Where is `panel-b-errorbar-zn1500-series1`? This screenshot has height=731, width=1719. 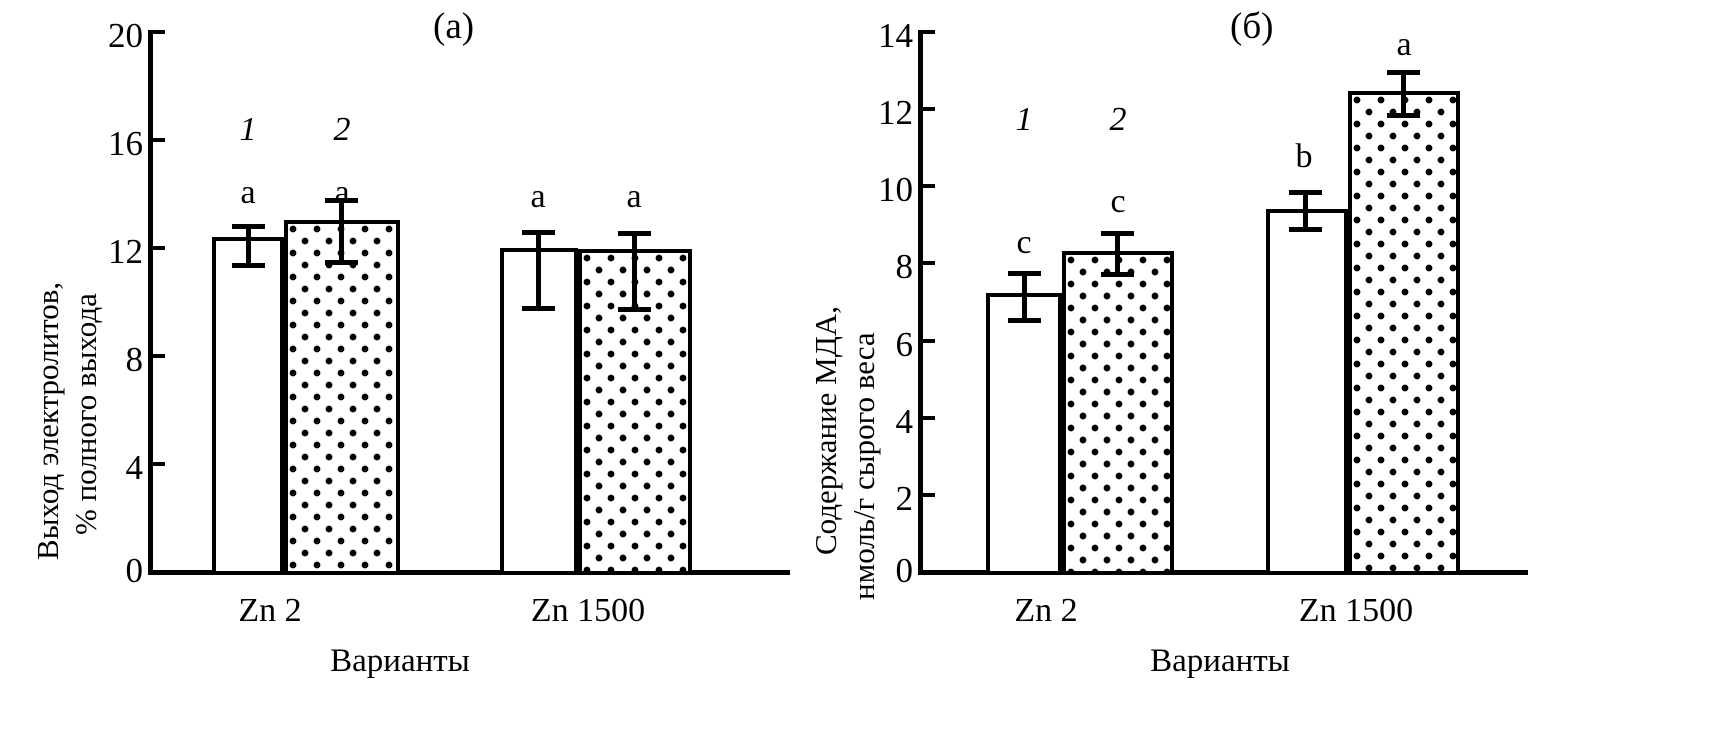 panel-b-errorbar-zn1500-series1 is located at coordinates (1305, 211).